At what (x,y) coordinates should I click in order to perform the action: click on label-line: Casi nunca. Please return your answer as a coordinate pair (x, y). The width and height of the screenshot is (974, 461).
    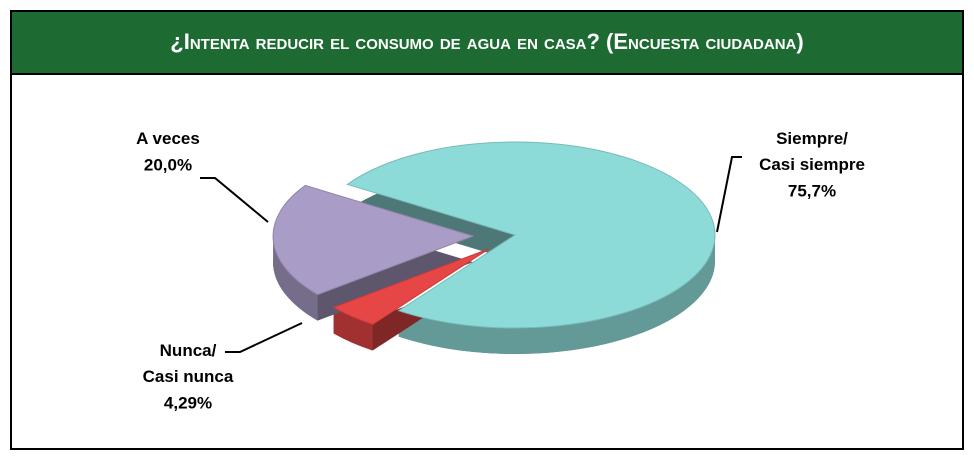
    Looking at the image, I should click on (188, 376).